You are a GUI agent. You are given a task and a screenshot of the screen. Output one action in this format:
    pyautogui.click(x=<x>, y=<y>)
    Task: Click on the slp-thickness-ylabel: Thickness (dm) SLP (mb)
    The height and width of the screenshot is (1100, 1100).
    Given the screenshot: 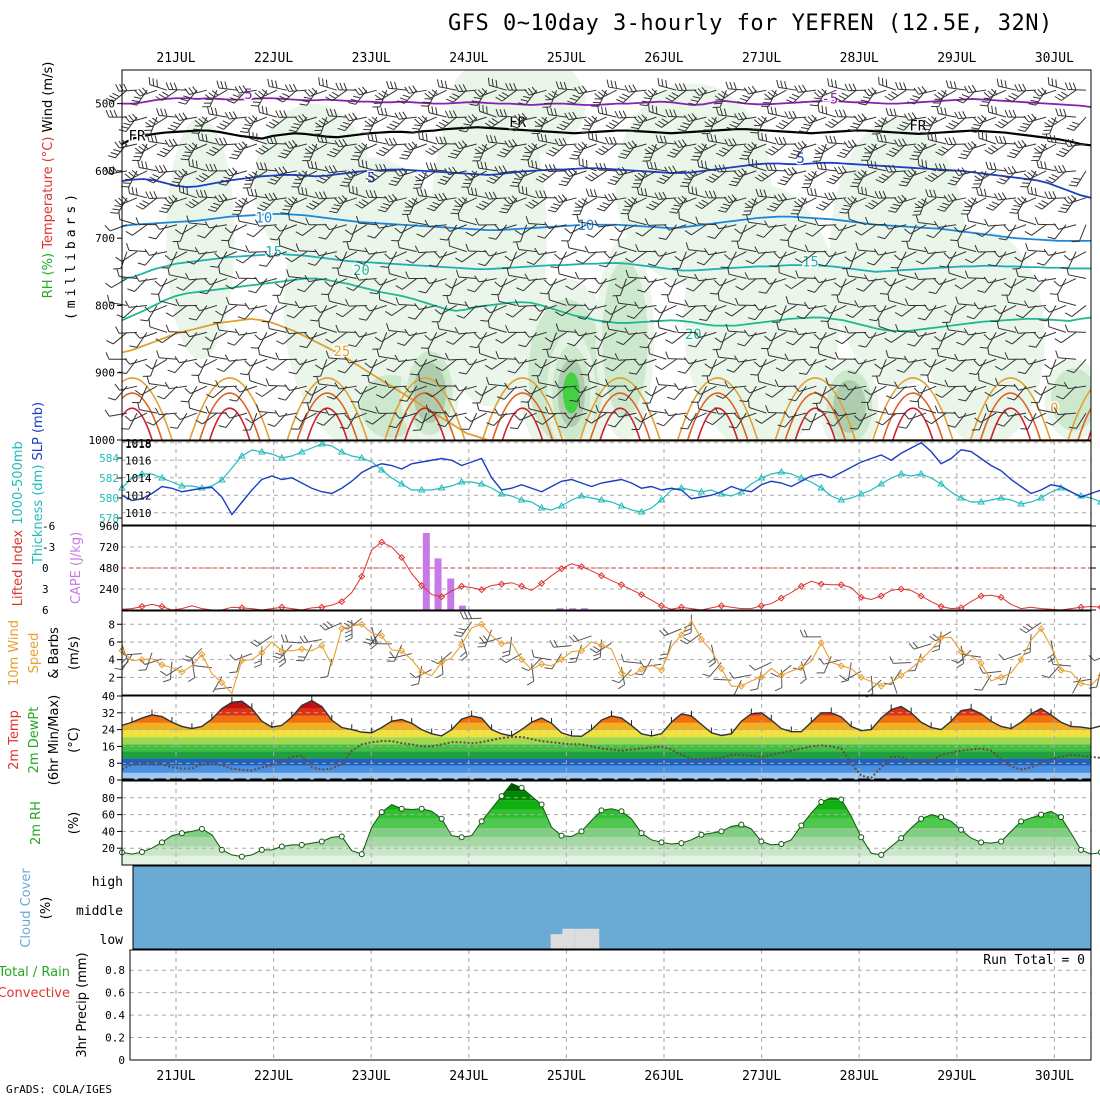 What is the action you would take?
    pyautogui.click(x=38, y=483)
    